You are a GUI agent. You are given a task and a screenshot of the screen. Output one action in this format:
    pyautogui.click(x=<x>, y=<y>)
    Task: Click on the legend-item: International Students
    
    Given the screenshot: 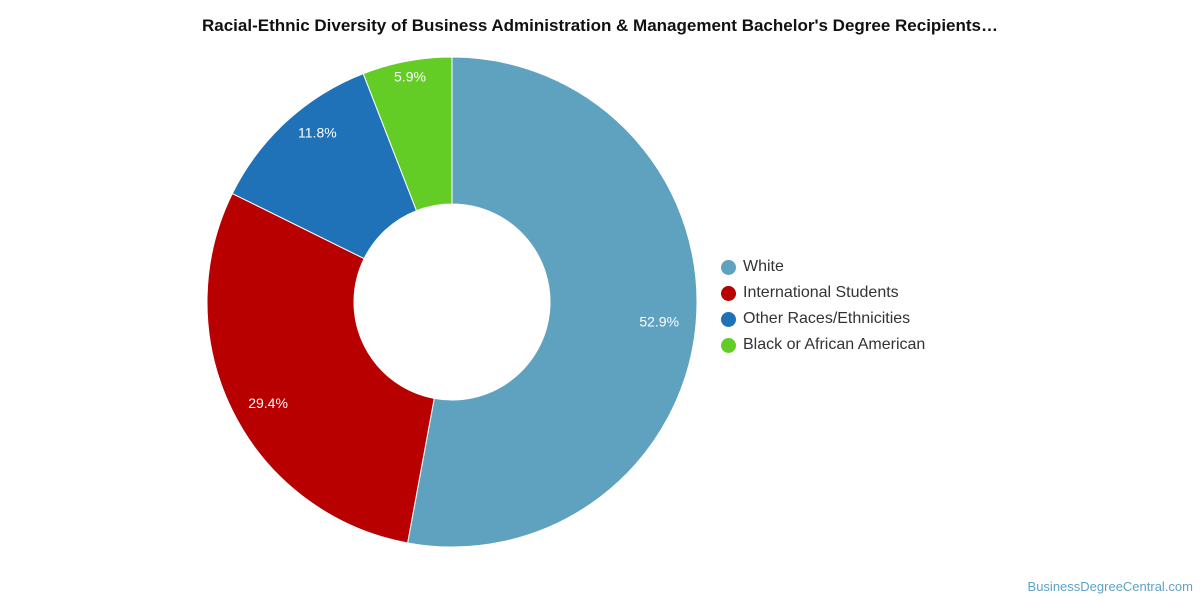 What is the action you would take?
    pyautogui.click(x=823, y=293)
    